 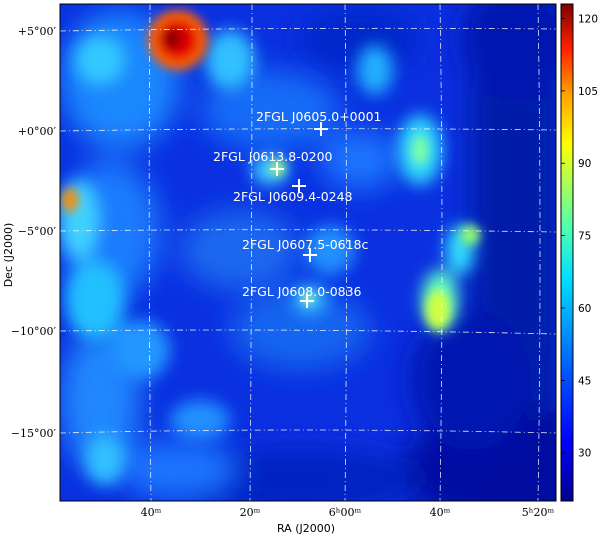 I want to click on colorbar-tick-label: 45, so click(x=584, y=381).